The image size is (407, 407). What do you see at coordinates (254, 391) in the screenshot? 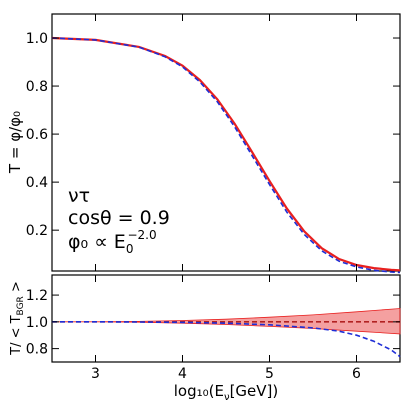
I see `x-label-end: [GeV])` at bounding box center [254, 391].